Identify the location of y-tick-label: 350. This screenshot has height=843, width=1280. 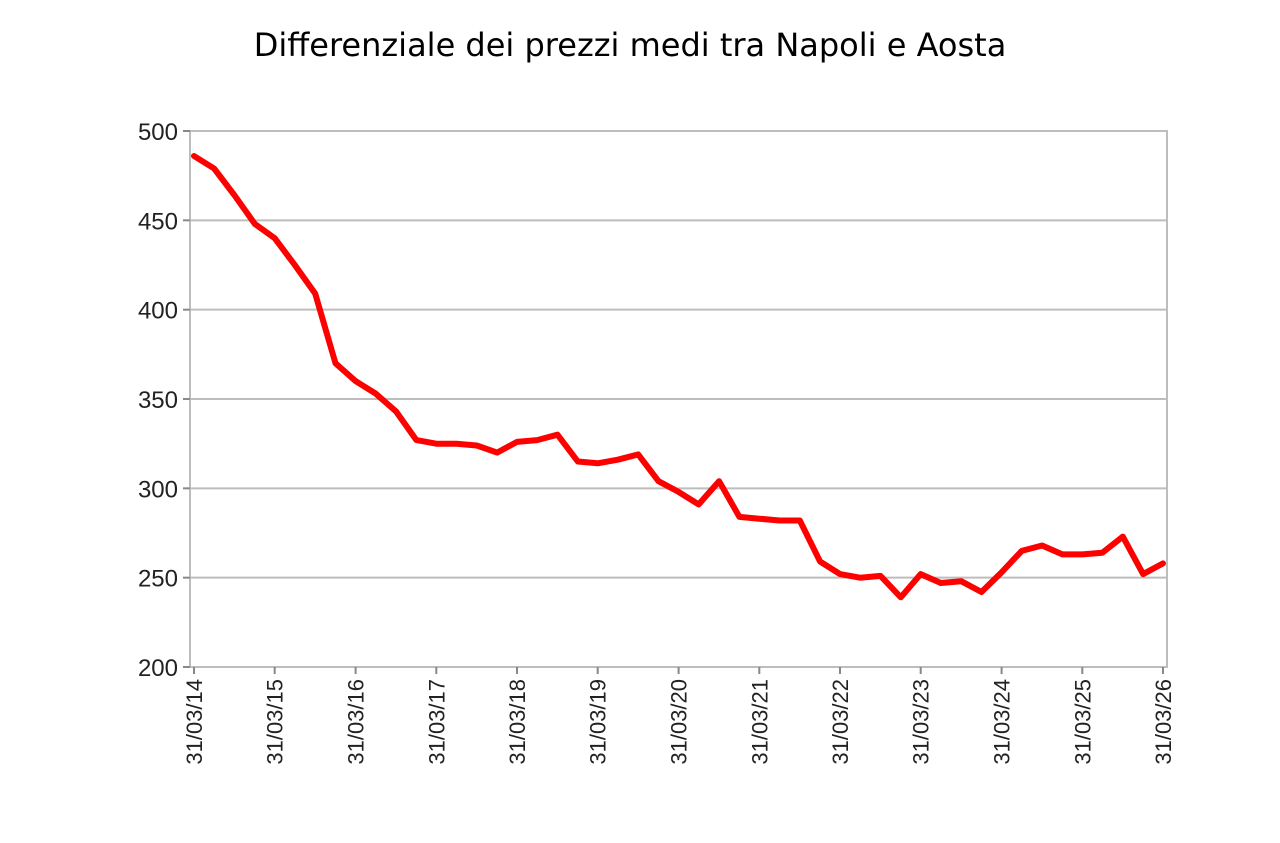
(158, 400).